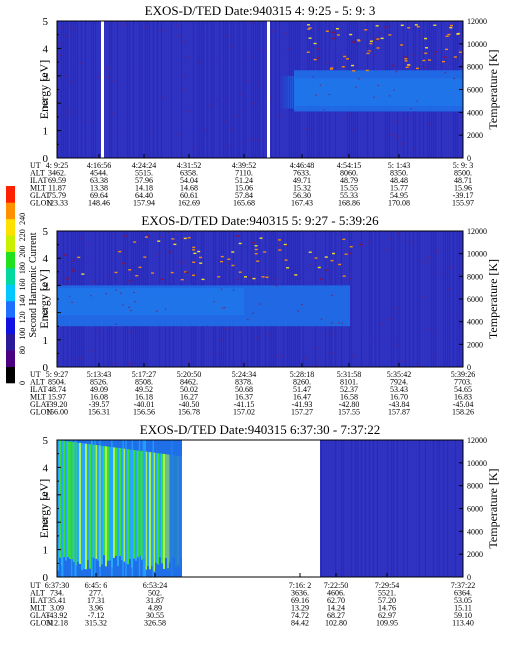  I want to click on ut-tick-label: 5:20:50, so click(189, 374).